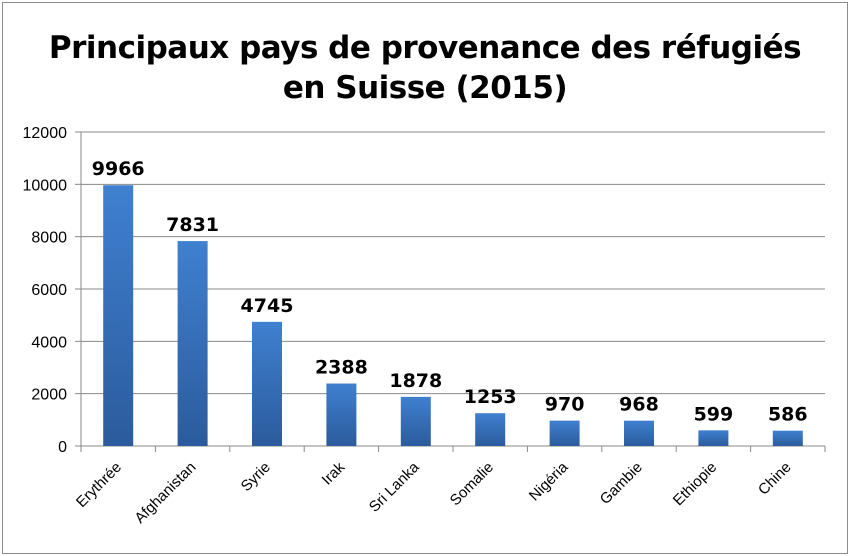 This screenshot has width=850, height=556. I want to click on y-tick-label: 4000, so click(49, 342).